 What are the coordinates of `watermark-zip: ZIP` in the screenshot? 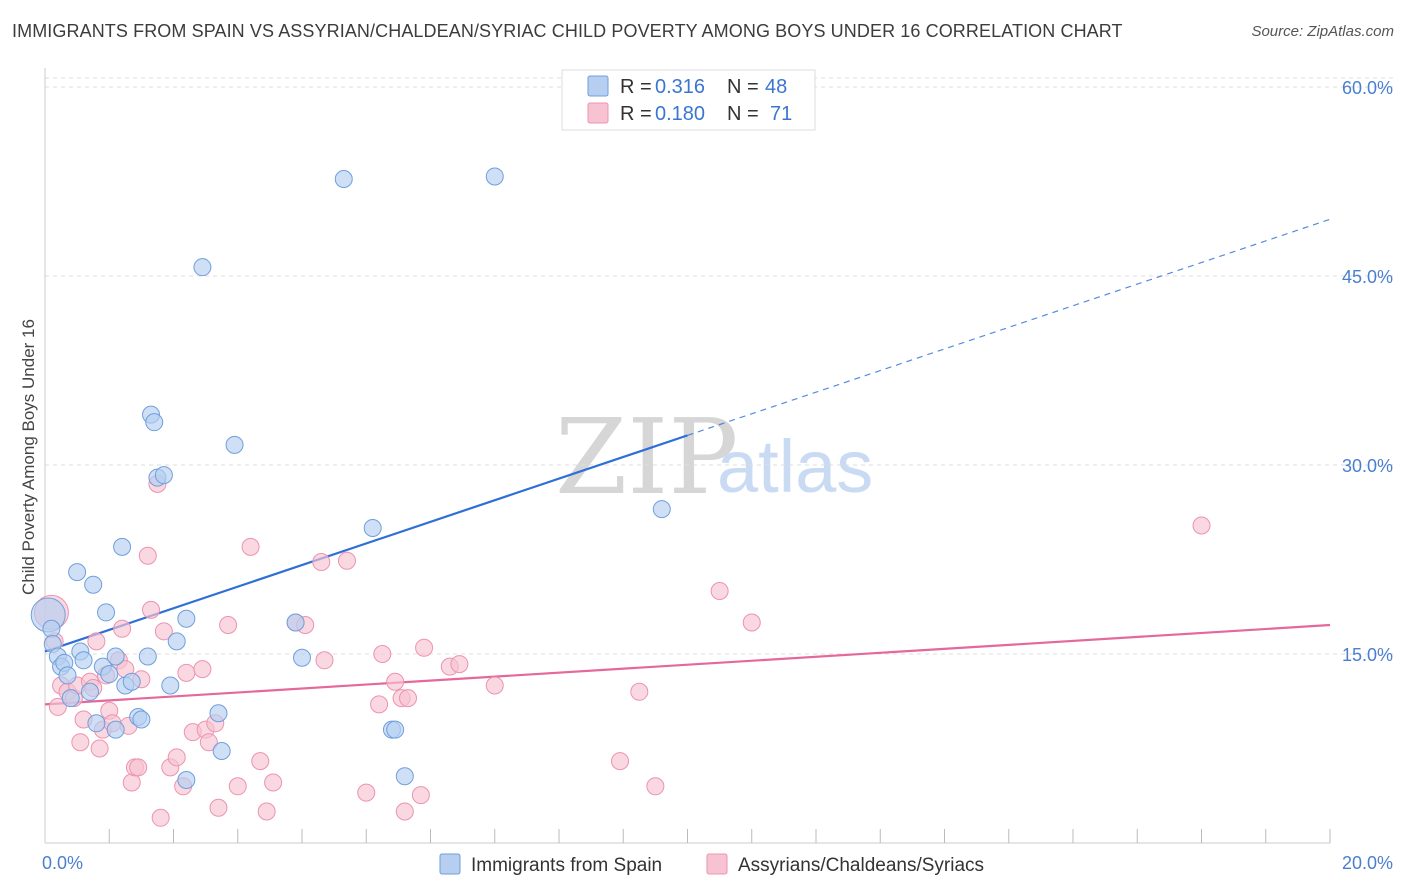 It's located at (646, 457).